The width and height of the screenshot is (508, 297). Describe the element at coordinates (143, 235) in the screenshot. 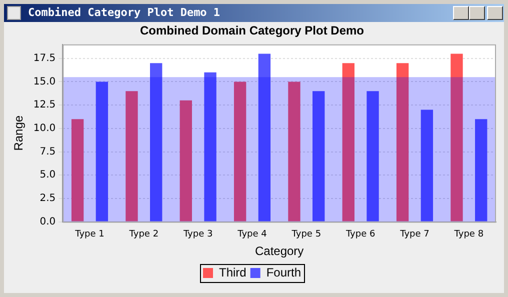

I see `x-tick-label: Type 2` at that location.